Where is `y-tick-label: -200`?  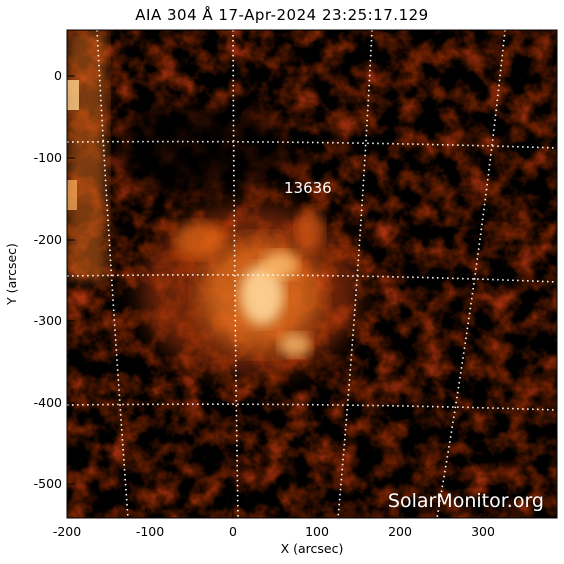 y-tick-label: -200 is located at coordinates (48, 239).